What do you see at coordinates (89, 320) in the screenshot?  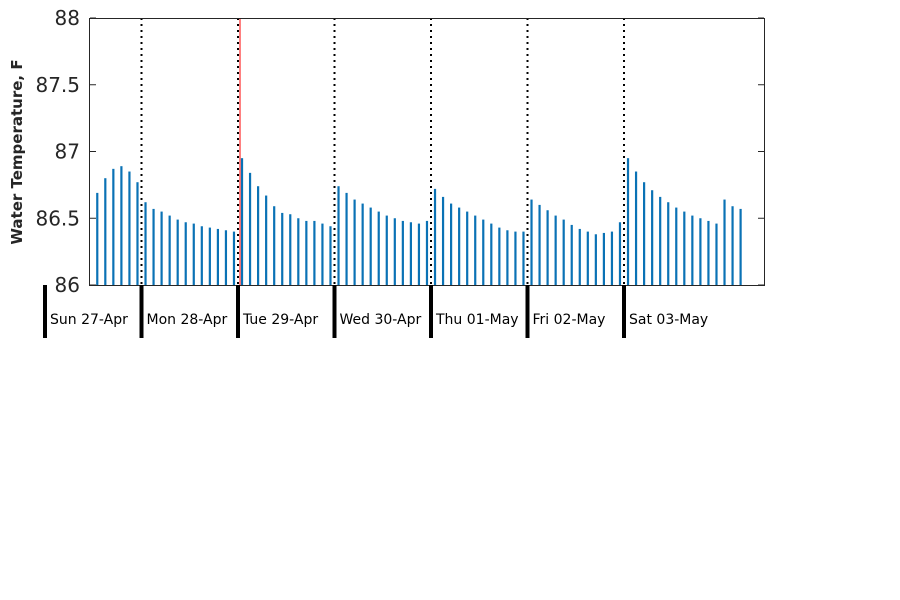 I see `day-label: Sun 27-Apr` at bounding box center [89, 320].